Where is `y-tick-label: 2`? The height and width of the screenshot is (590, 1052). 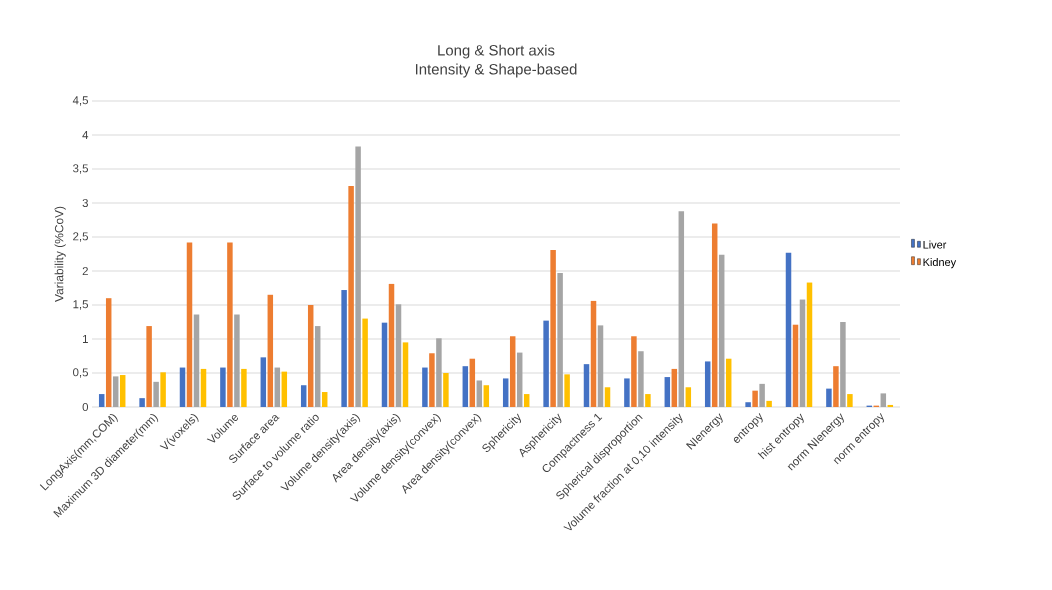
y-tick-label: 2 is located at coordinates (85, 270).